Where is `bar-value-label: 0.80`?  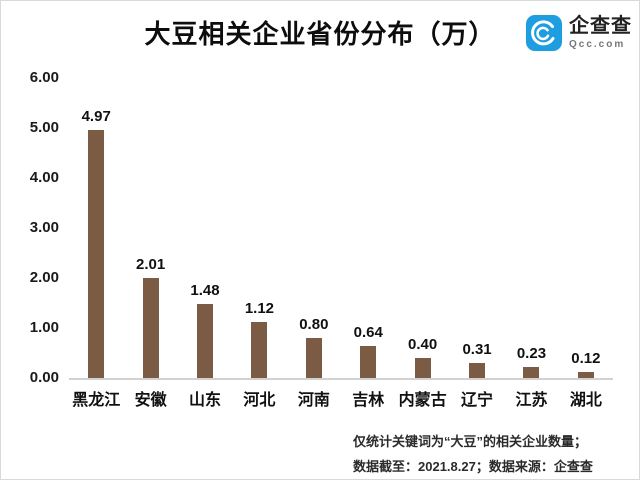 bar-value-label: 0.80 is located at coordinates (314, 324).